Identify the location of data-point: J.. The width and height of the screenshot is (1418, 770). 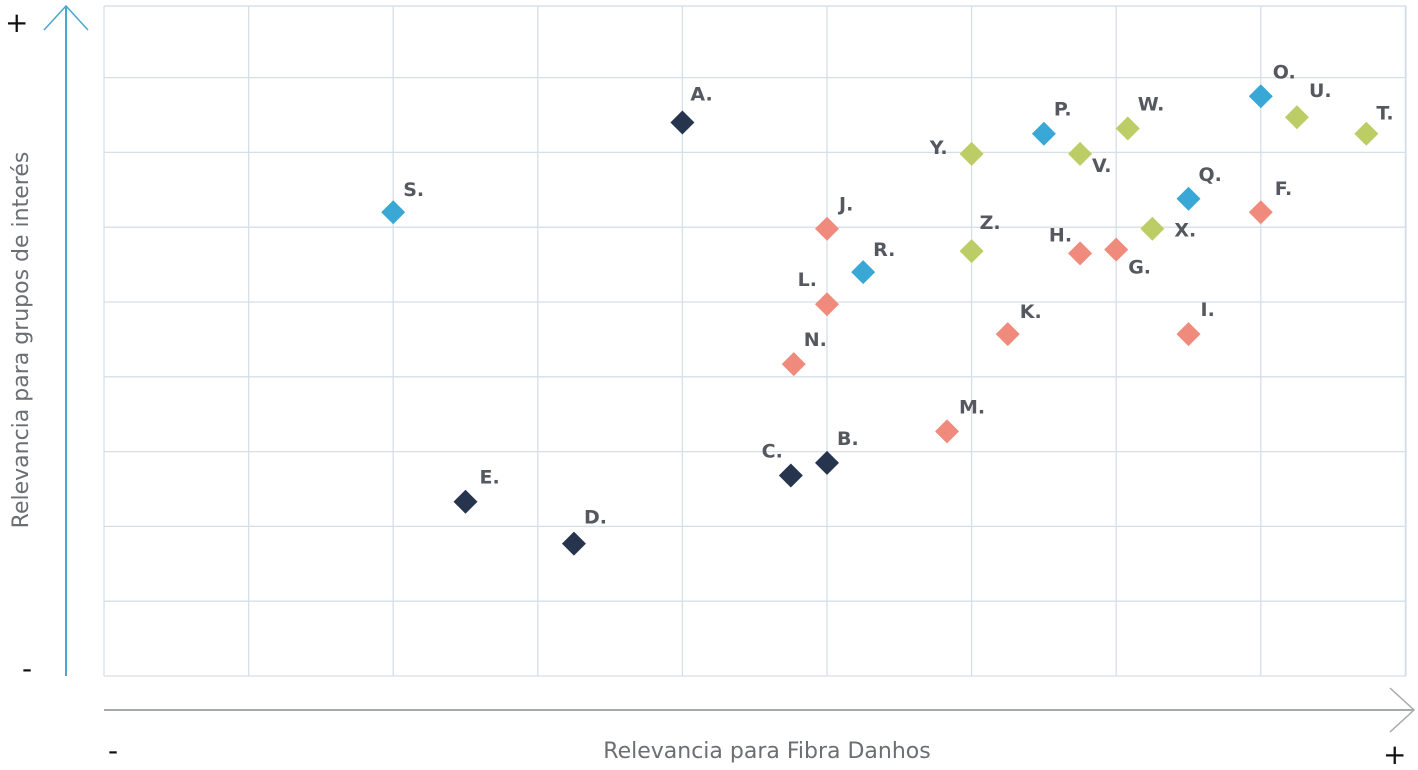
(834, 217).